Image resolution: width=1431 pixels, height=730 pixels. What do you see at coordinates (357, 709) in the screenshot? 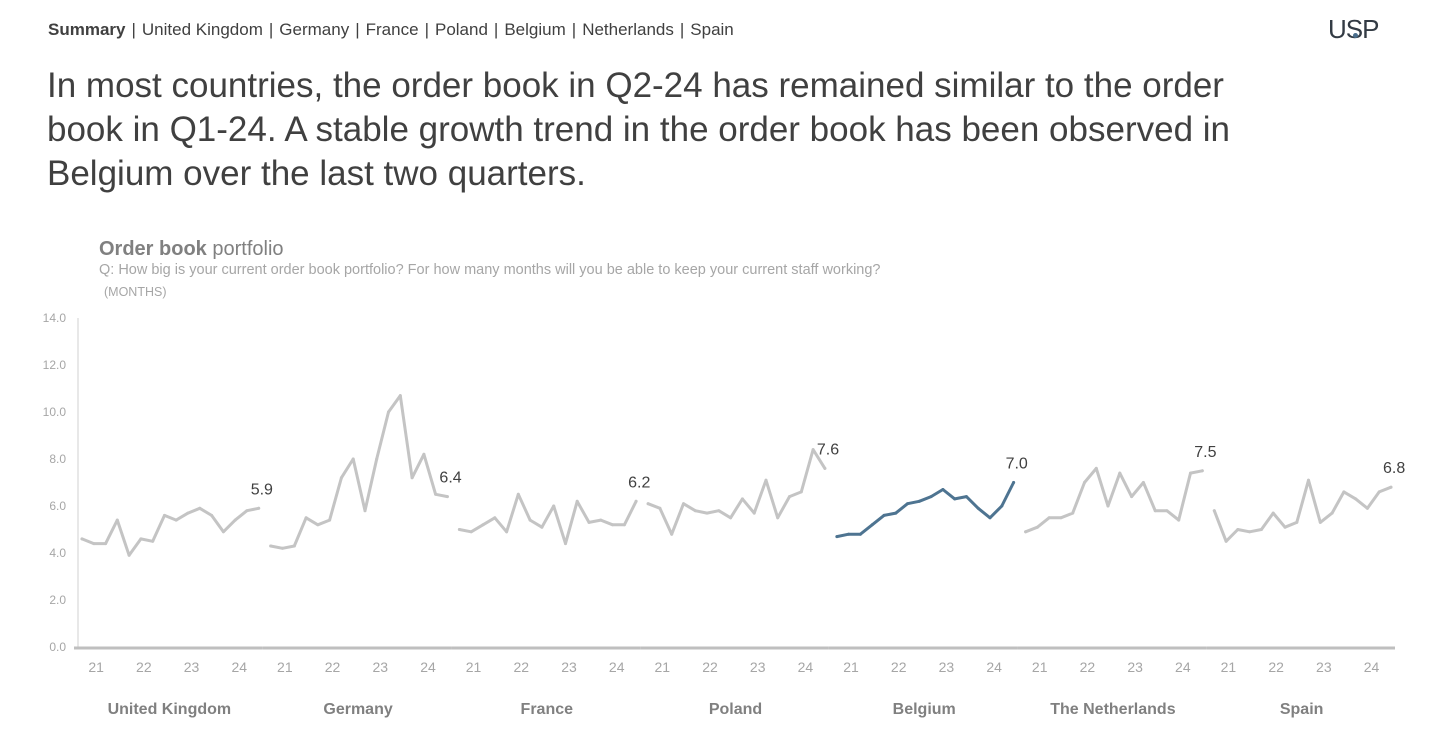
I see `panel-name-germany: Germany` at bounding box center [357, 709].